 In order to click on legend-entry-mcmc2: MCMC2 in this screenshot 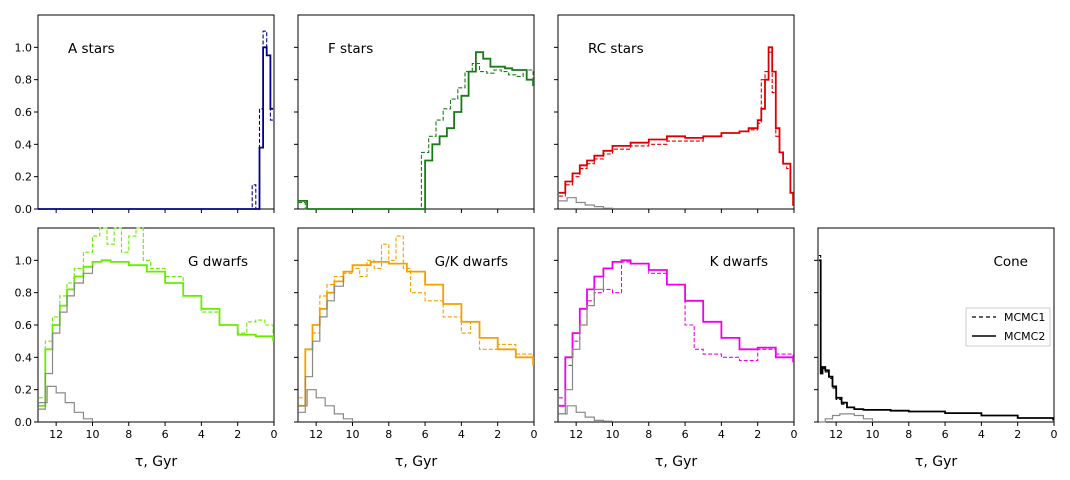, I will do `click(1024, 336)`.